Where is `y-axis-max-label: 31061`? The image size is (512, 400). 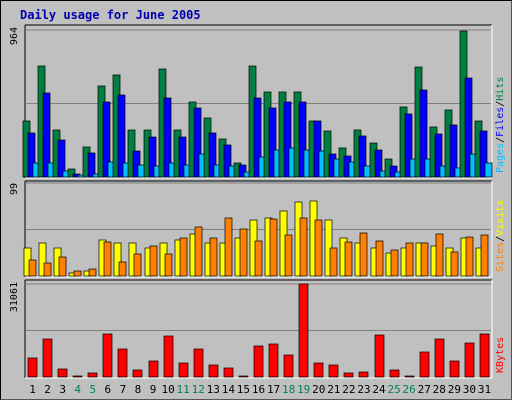
y-axis-max-label: 31061 is located at coordinates (14, 297).